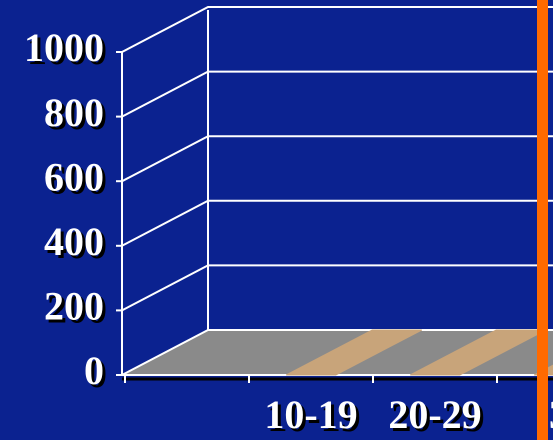 This screenshot has height=440, width=553. What do you see at coordinates (542, 220) in the screenshot?
I see `orange-marker` at bounding box center [542, 220].